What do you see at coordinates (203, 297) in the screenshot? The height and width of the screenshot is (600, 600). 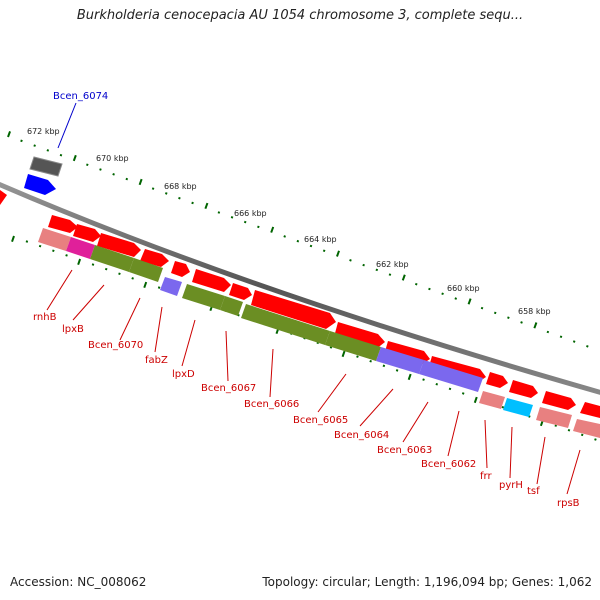 I see `cat-lpxD` at bounding box center [203, 297].